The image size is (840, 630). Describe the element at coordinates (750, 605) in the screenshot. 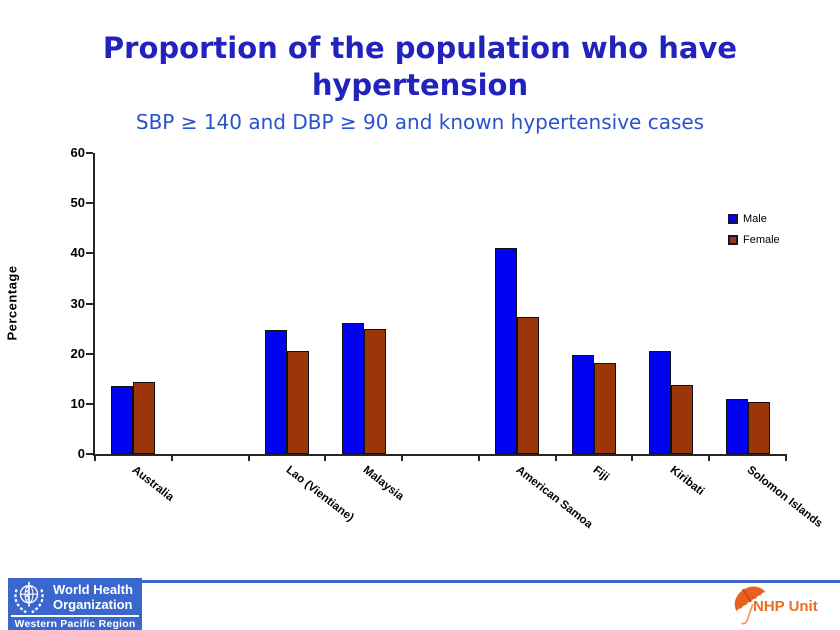

I see `umbrella-icon` at that location.